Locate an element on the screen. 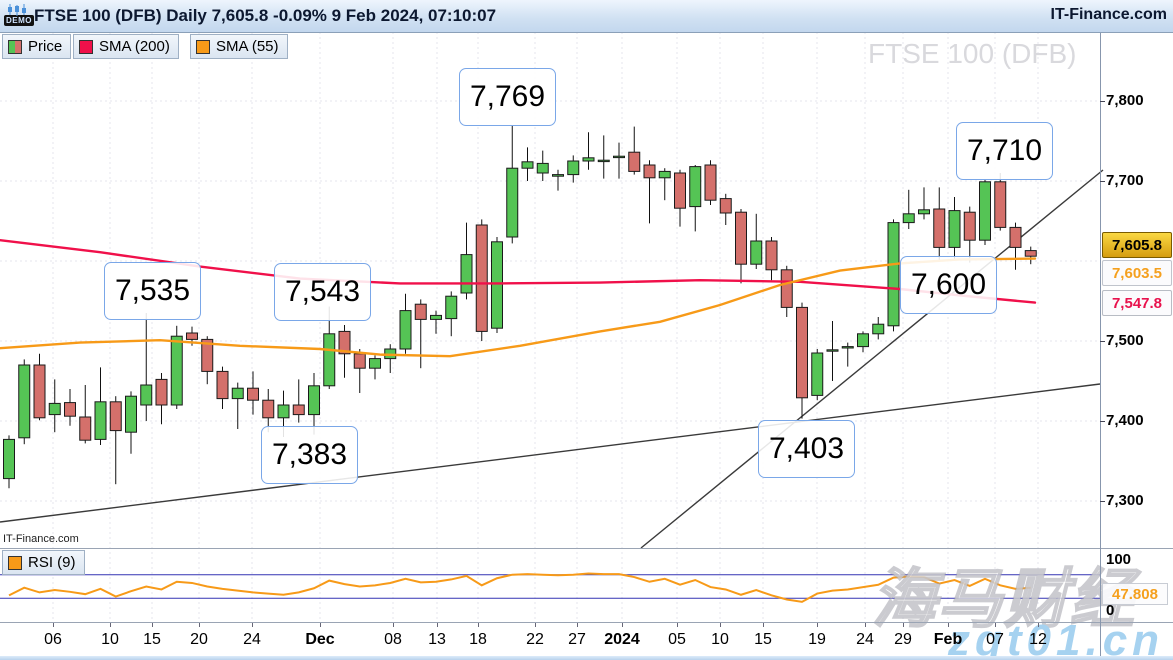 Image resolution: width=1173 pixels, height=660 pixels. time-axis-label: 05 is located at coordinates (677, 639).